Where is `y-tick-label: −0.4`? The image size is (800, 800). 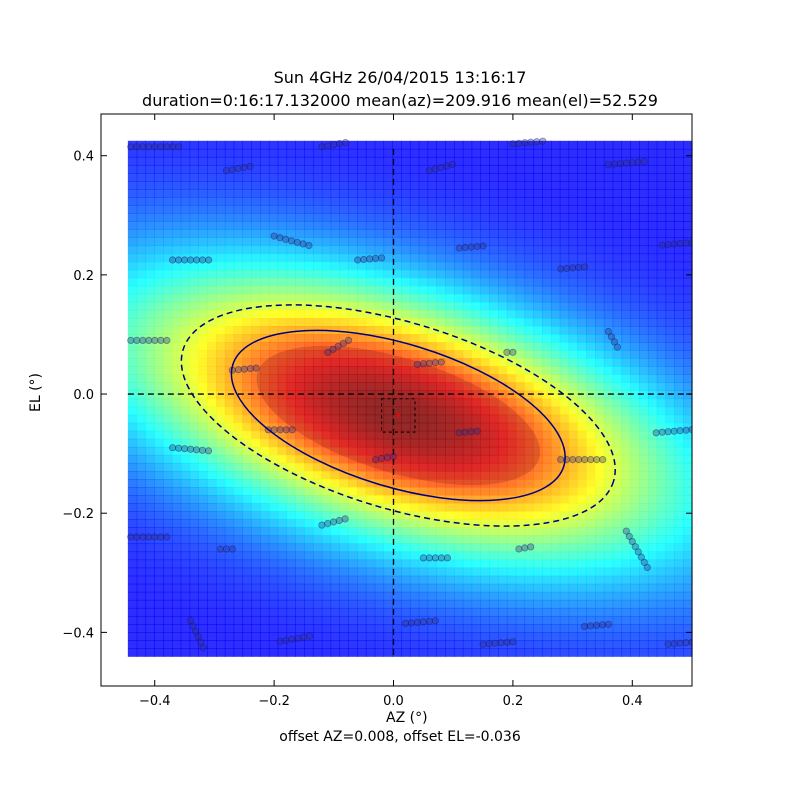
y-tick-label: −0.4 is located at coordinates (78, 633).